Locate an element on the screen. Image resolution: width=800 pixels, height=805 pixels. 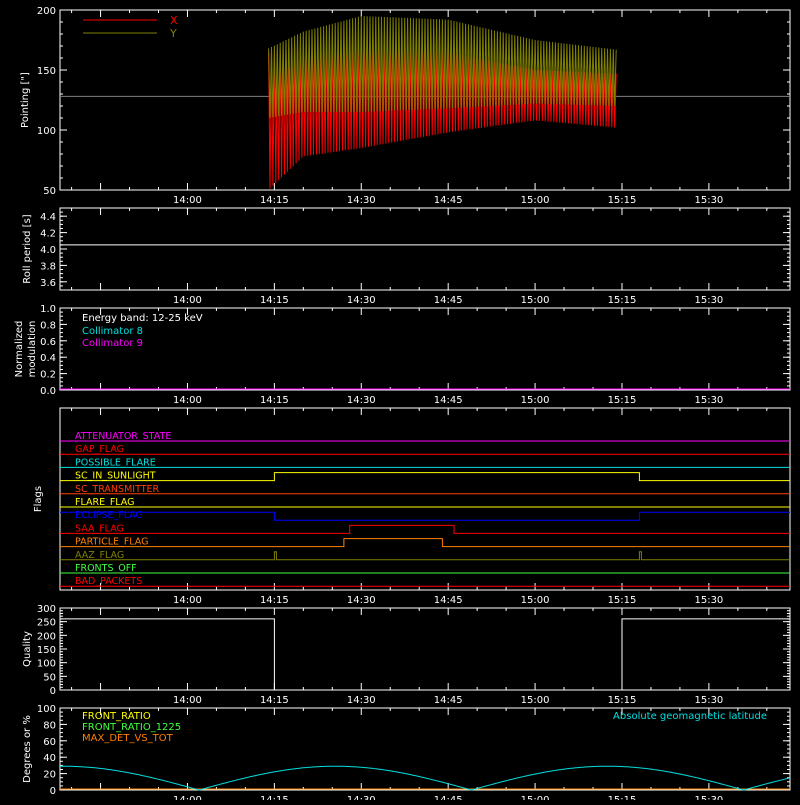
geo-legend-max-det-vs-tot: MAX_DET_VS_TOT is located at coordinates (128, 738).